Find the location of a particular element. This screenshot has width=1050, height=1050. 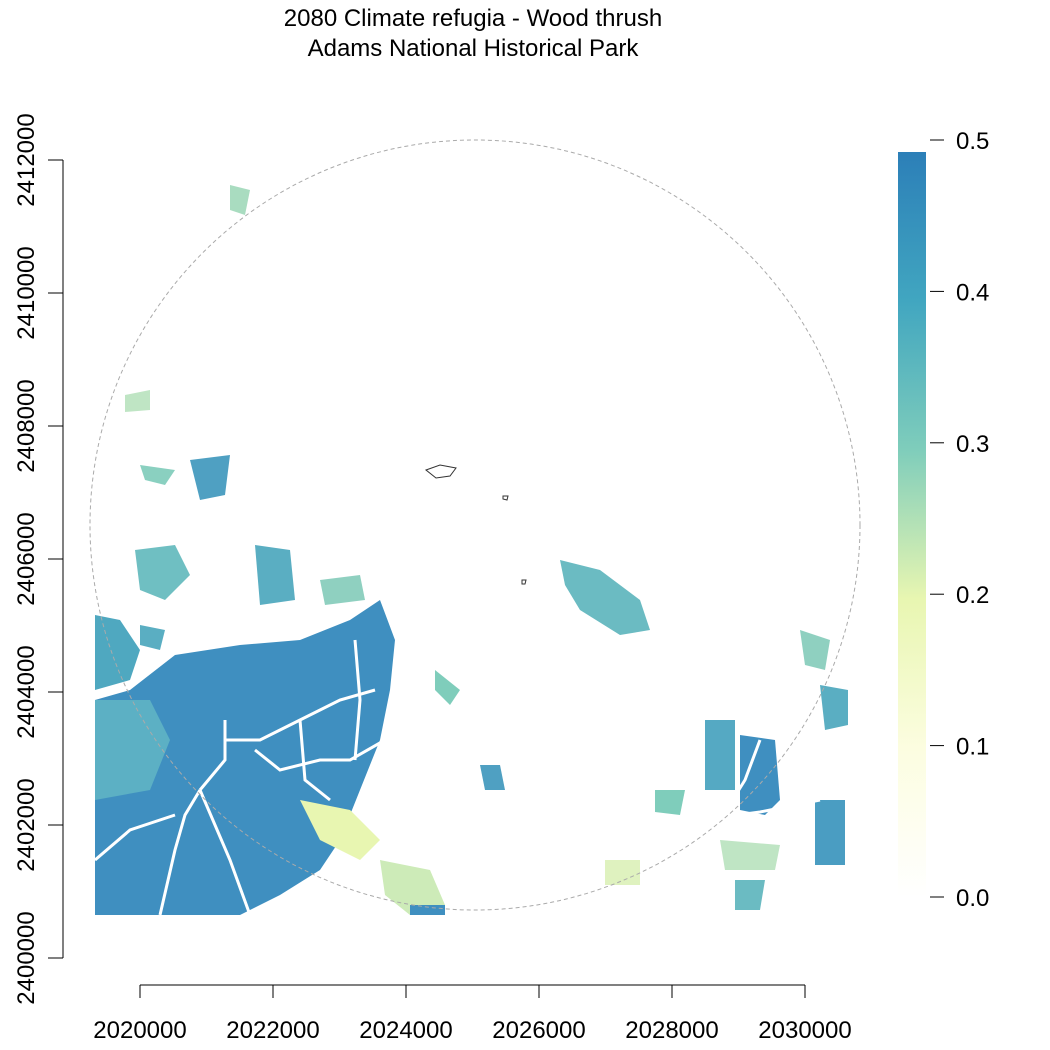

y-tick-label: 2406000 is located at coordinates (26, 558).